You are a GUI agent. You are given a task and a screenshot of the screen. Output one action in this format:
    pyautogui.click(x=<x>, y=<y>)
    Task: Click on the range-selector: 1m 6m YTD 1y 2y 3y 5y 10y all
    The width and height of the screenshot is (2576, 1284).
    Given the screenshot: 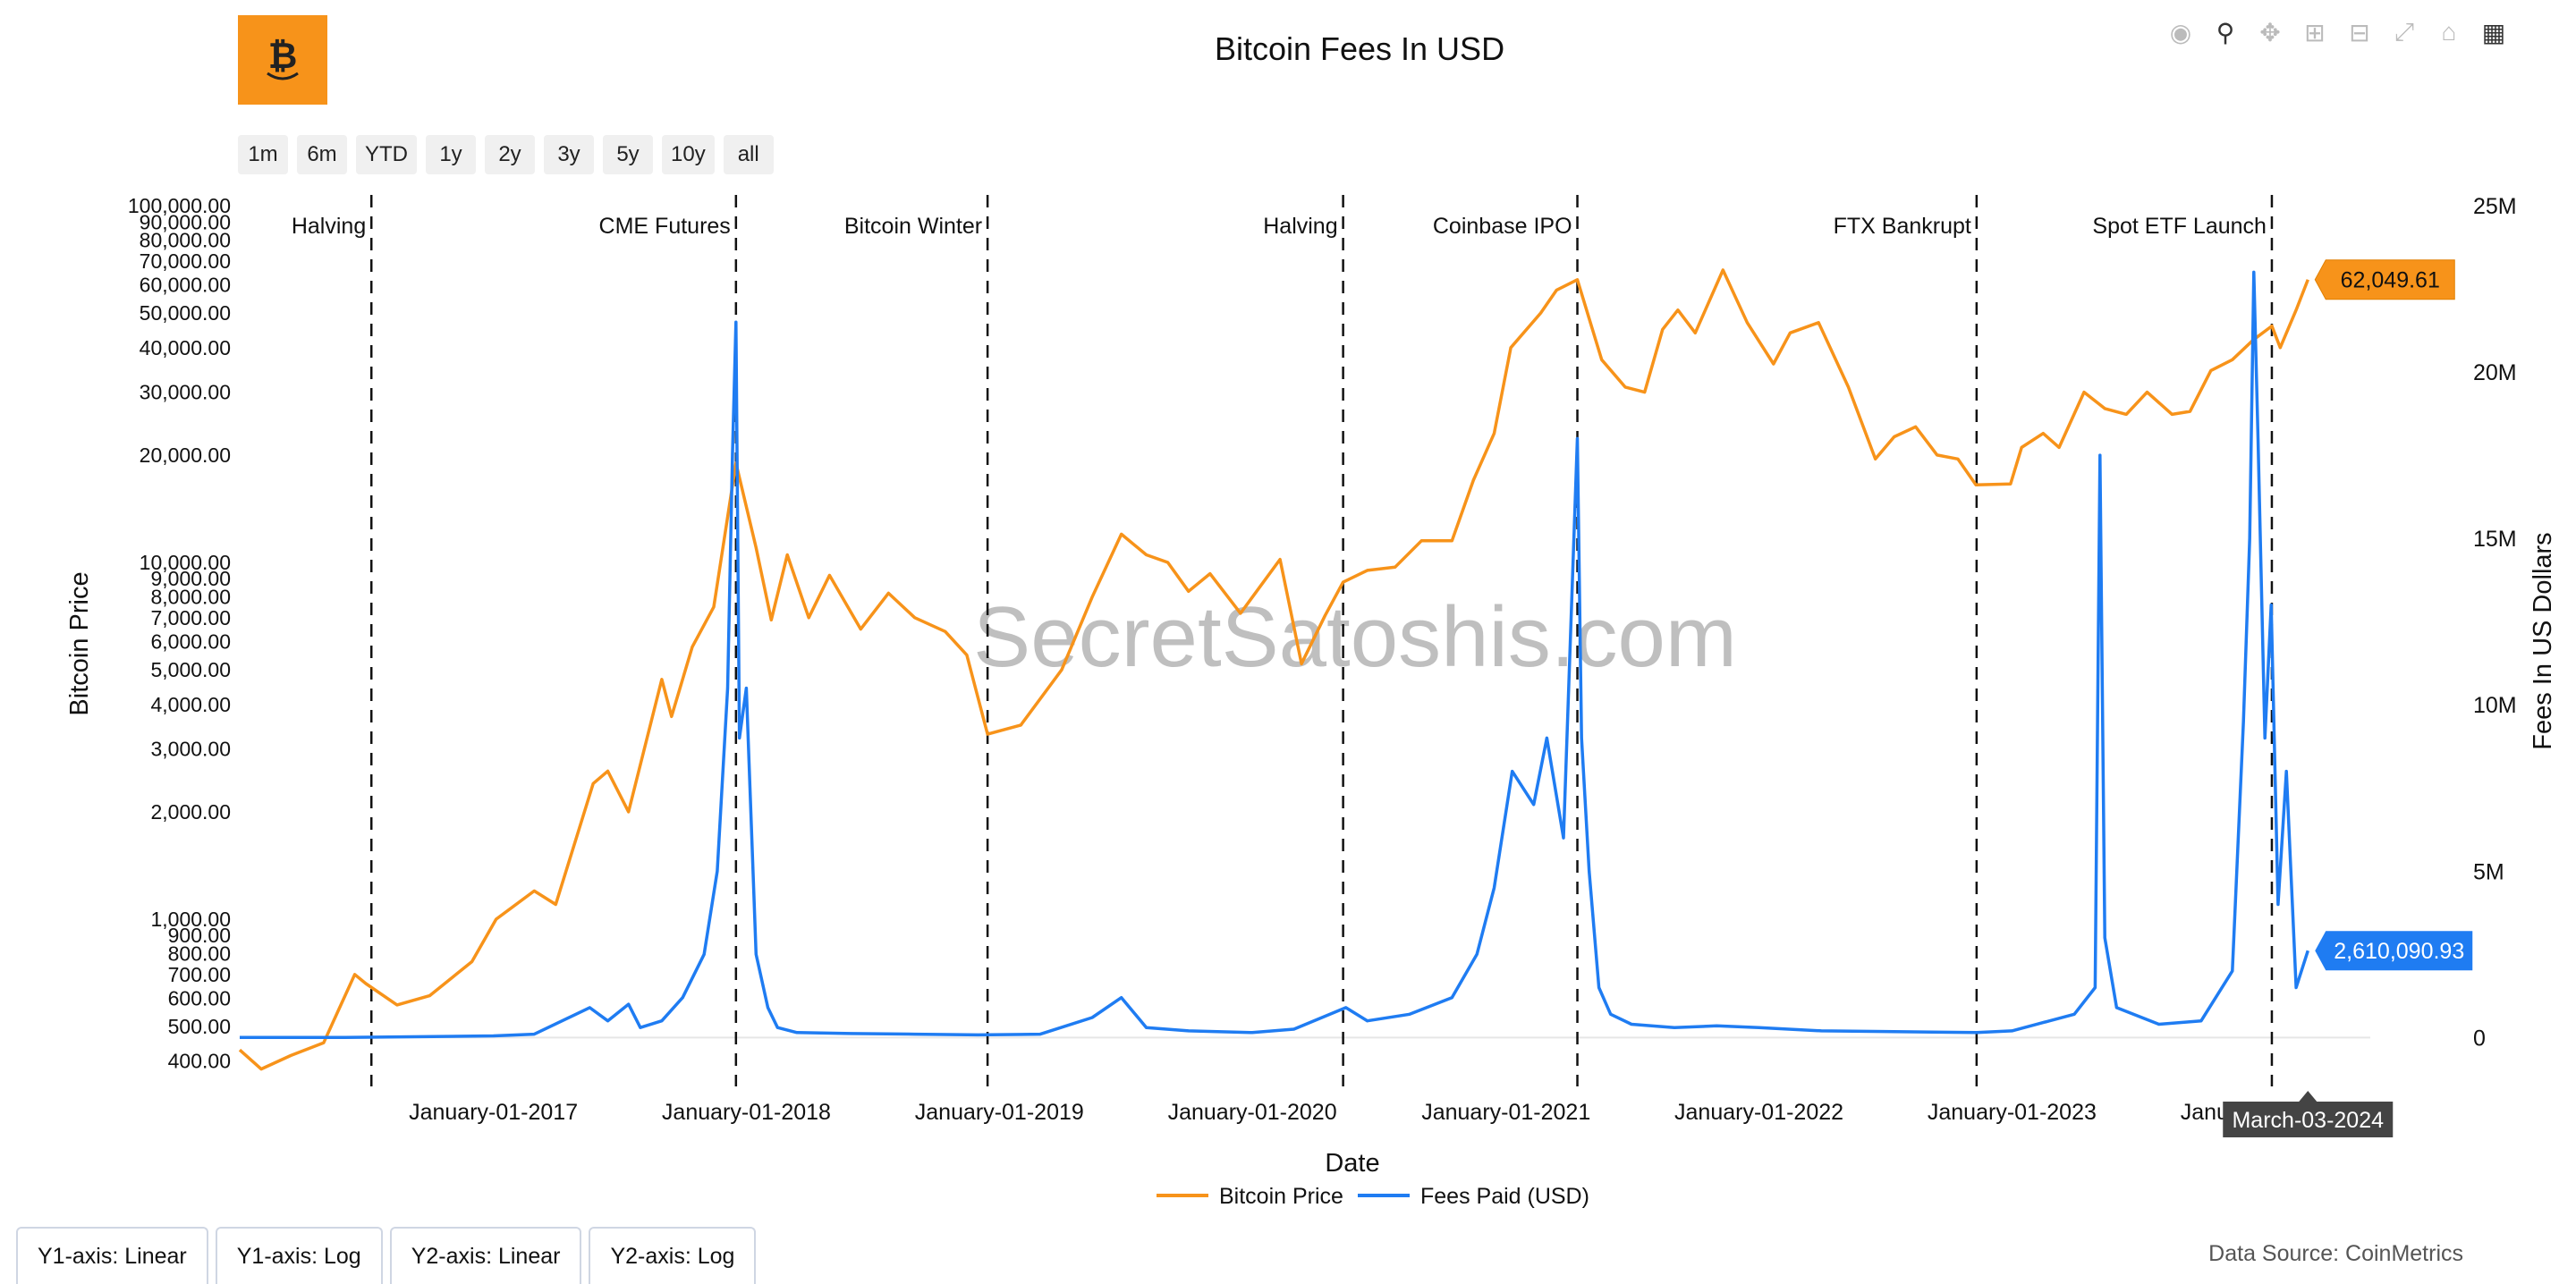 What is the action you would take?
    pyautogui.click(x=506, y=154)
    